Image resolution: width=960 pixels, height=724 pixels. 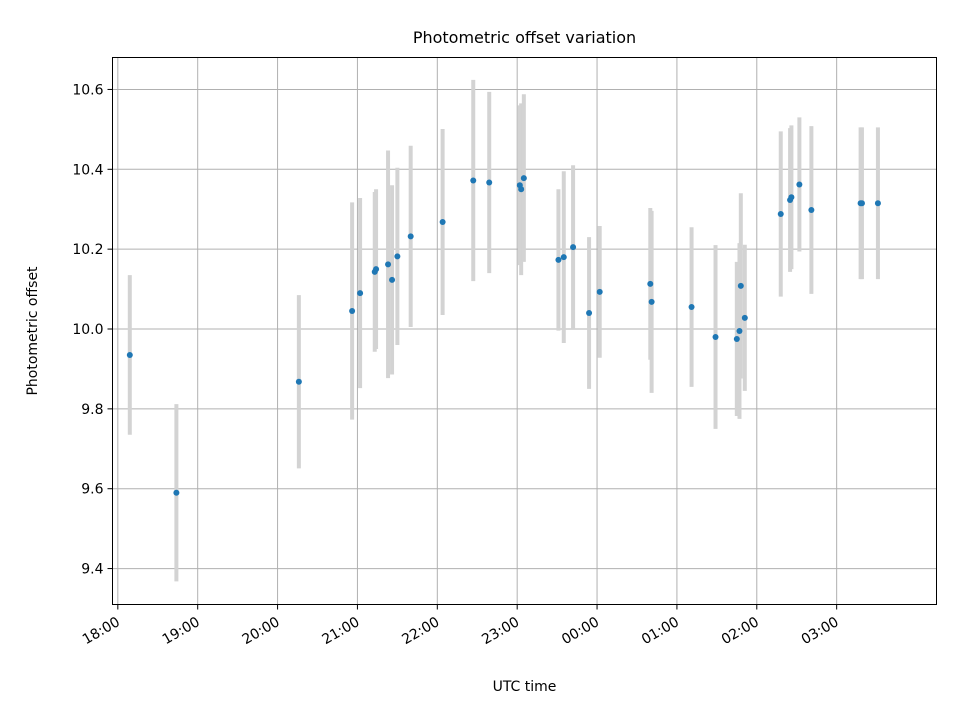 I want to click on y-tick-label: 9.4, so click(x=92, y=570).